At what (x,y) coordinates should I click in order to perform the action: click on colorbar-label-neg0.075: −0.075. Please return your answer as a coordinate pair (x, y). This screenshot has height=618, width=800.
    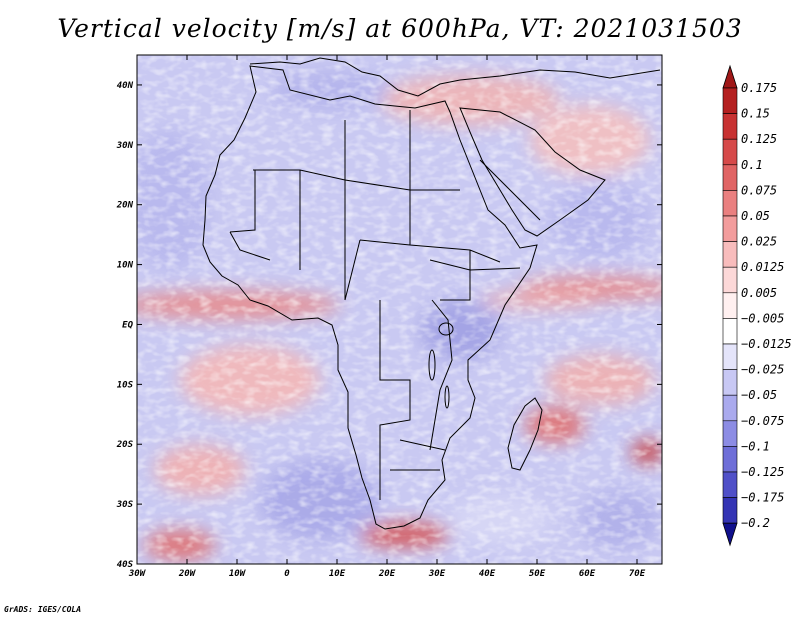
    Looking at the image, I should click on (762, 421).